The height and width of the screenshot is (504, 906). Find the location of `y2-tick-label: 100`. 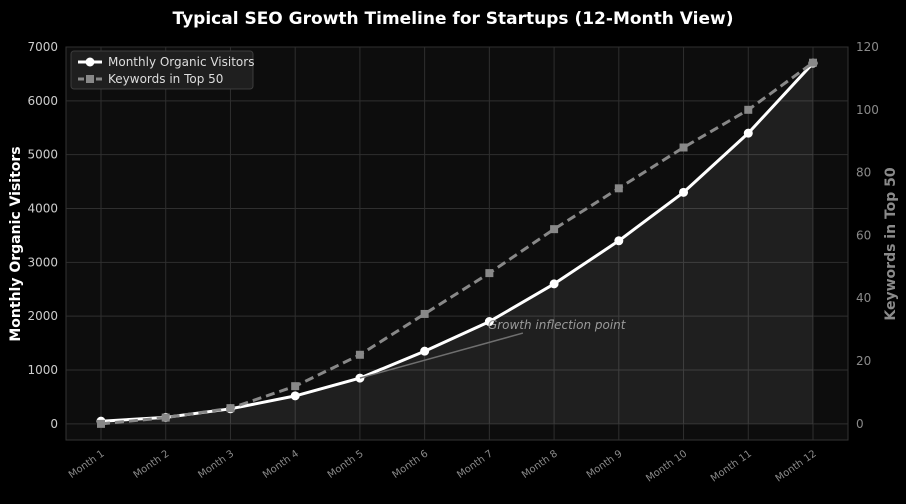

y2-tick-label: 100 is located at coordinates (867, 110).